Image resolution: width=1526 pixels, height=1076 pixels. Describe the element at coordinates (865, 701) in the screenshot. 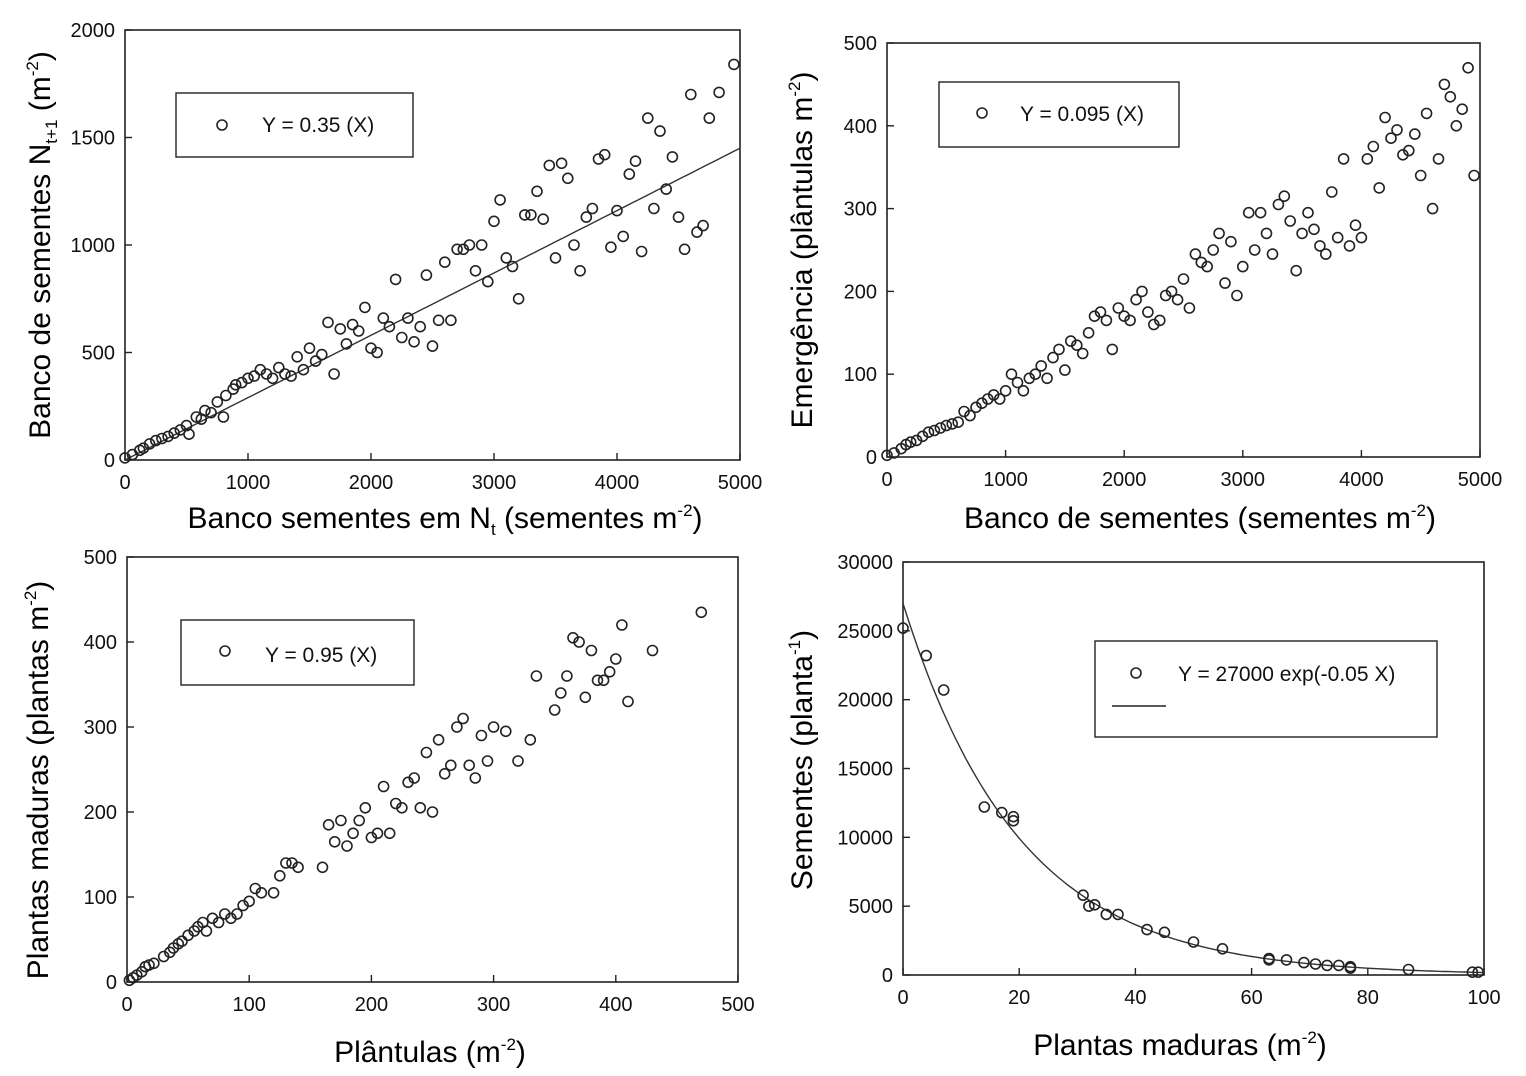

I see `y-tick-label: 20000` at that location.